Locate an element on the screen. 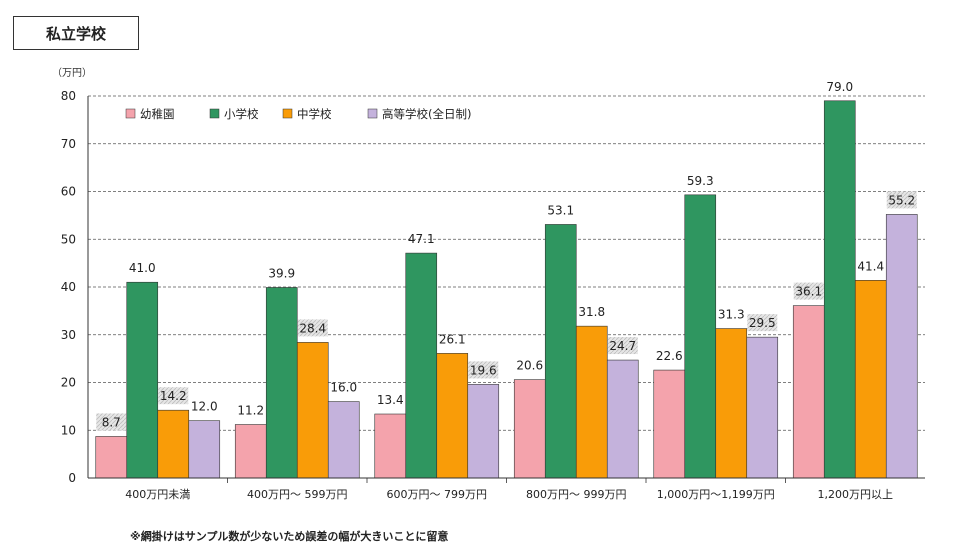 The height and width of the screenshot is (552, 958). data-label: 19.6 is located at coordinates (483, 370).